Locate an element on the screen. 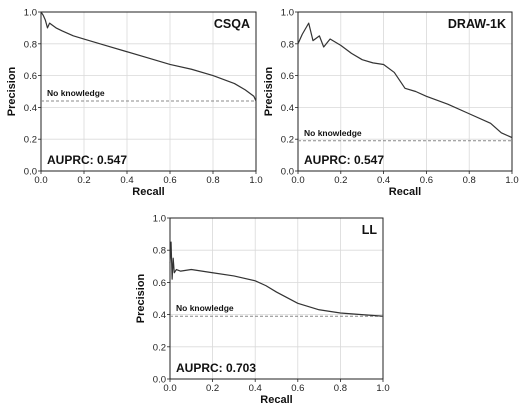  panel-title: CSQA is located at coordinates (232, 24).